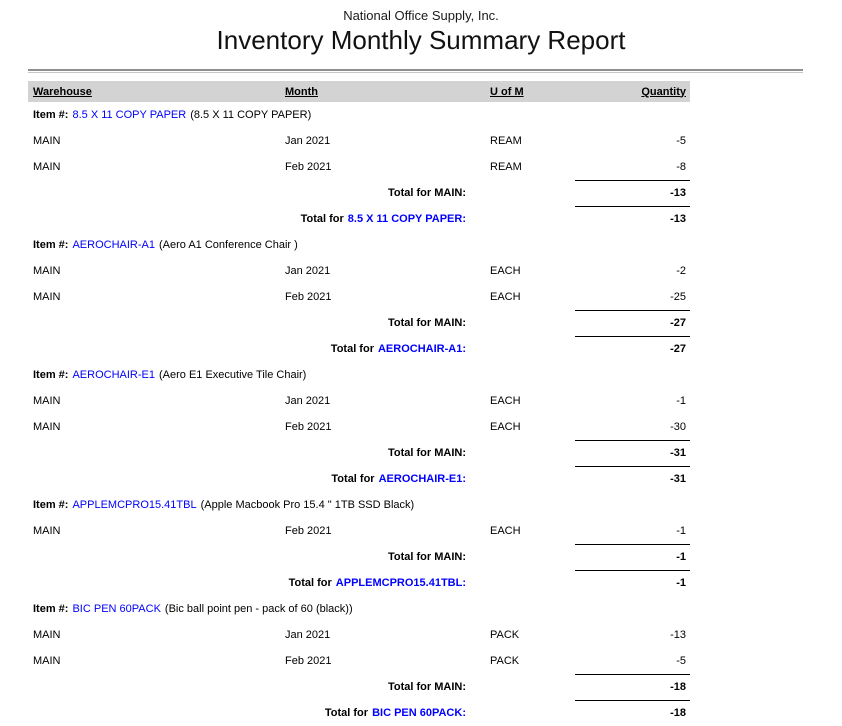 This screenshot has height=726, width=842. Describe the element at coordinates (247, 479) in the screenshot. I see `item-total-label: Total for AEROCHAIR-E1:` at that location.